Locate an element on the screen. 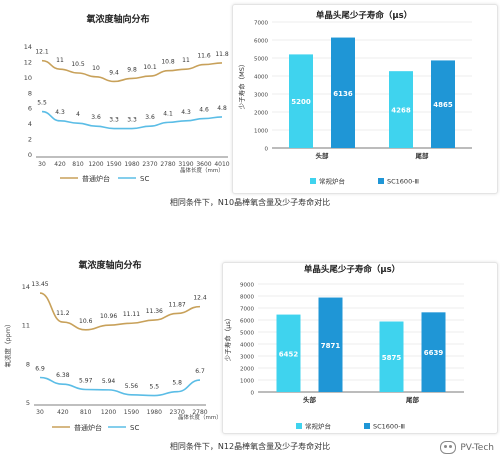 The height and width of the screenshot is (462, 500). legend-label: SC1600-Ⅲ is located at coordinates (403, 182).